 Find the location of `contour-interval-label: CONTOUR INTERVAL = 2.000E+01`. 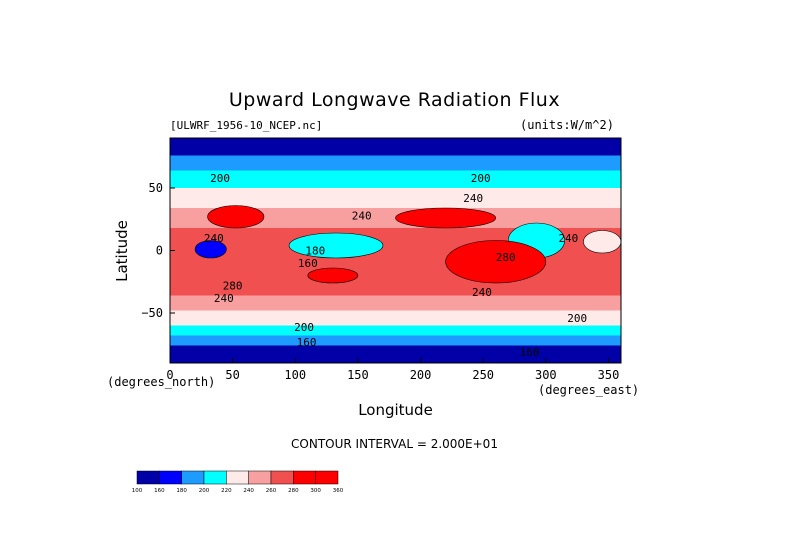

contour-interval-label: CONTOUR INTERVAL = 2.000E+01 is located at coordinates (394, 444).